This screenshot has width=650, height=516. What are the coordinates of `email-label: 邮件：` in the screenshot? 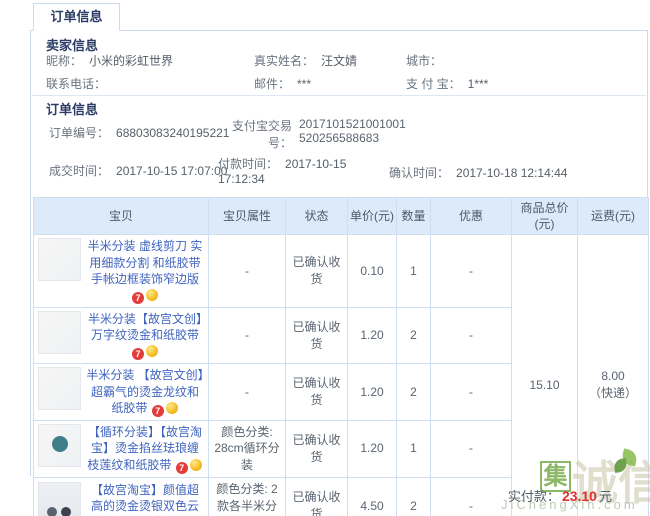 It's located at (272, 84).